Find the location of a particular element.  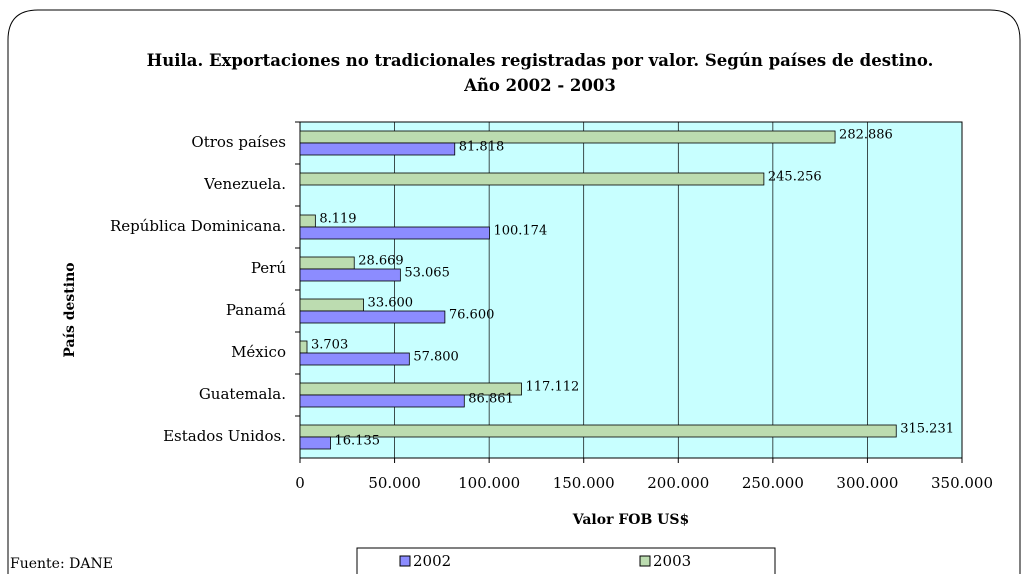

x-tick-label: 300.000 is located at coordinates (867, 483).